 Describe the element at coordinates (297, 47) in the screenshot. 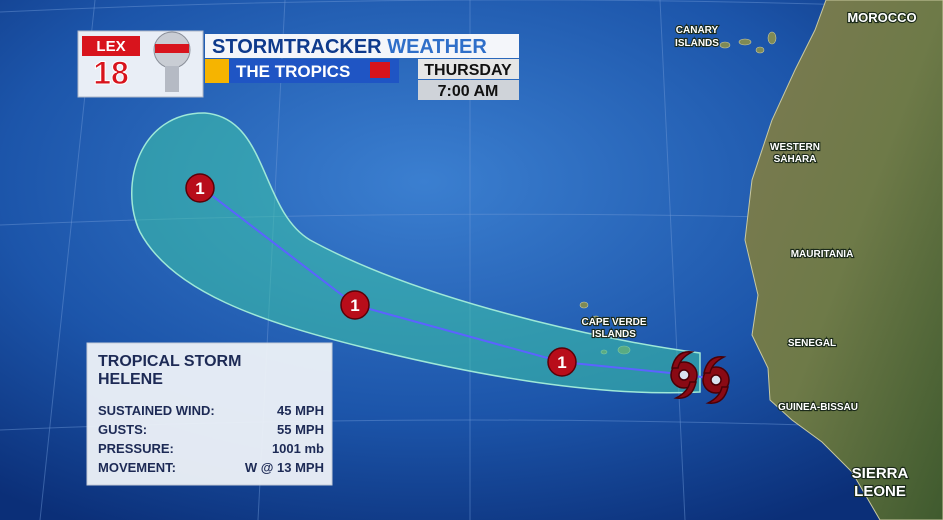

I see `title-brand: STORMTRACKER` at that location.